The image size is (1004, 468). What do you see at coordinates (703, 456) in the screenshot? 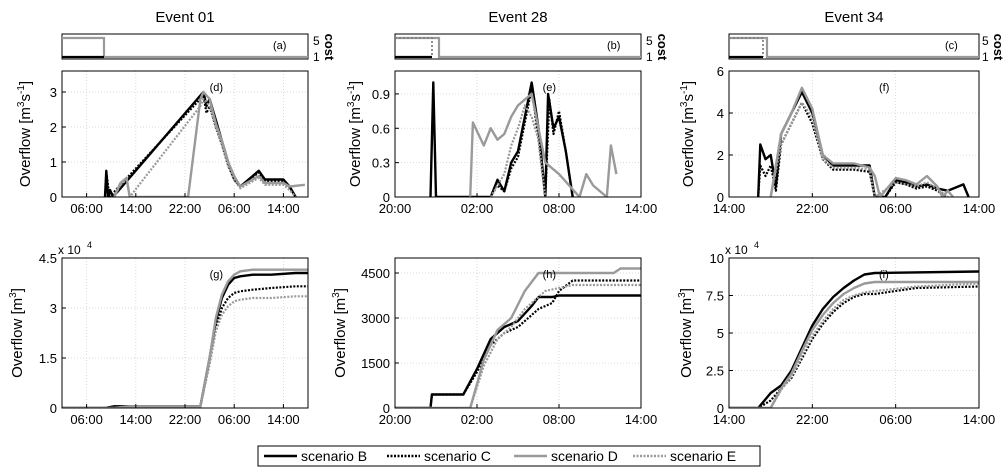
I see `legend-label-scenario-e: scenario E` at bounding box center [703, 456].